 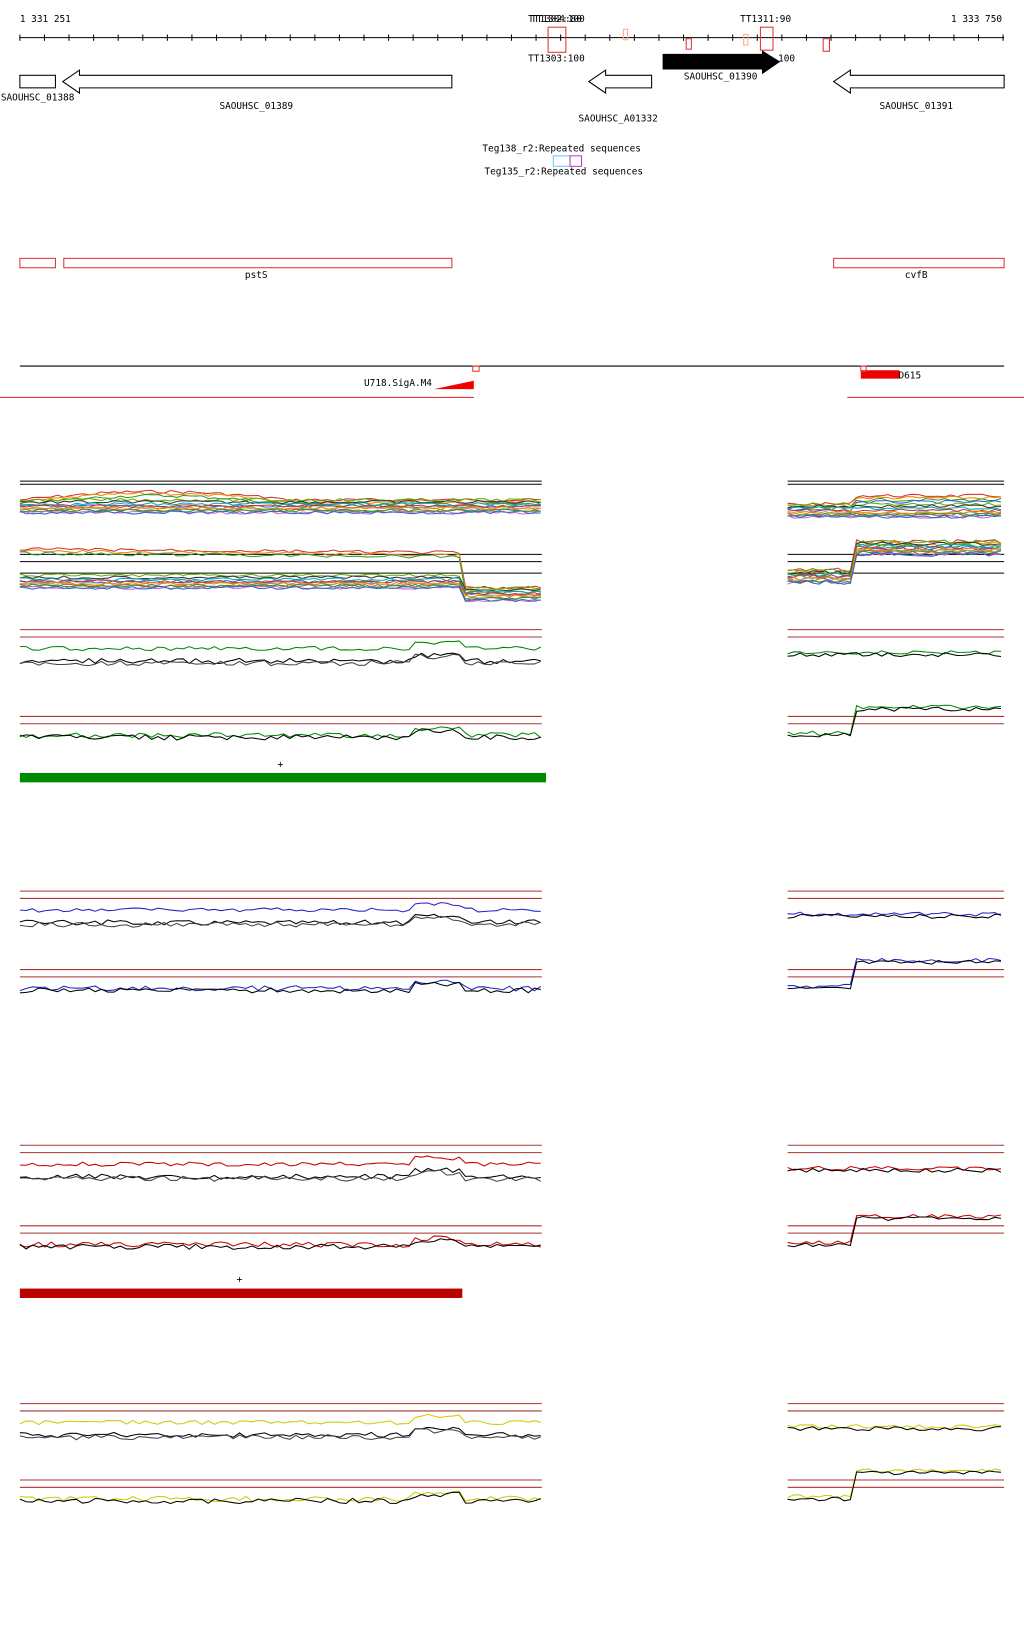 What do you see at coordinates (909, 376) in the screenshot?
I see `promoter-label: D615` at bounding box center [909, 376].